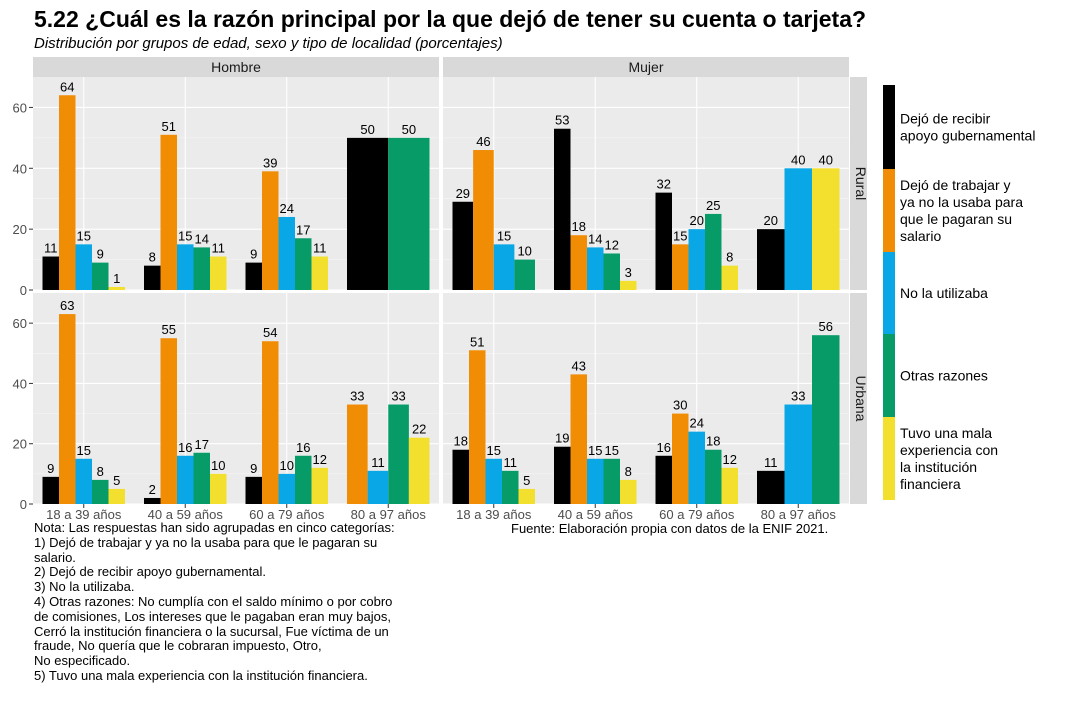  Describe the element at coordinates (628, 272) in the screenshot. I see `data-label: 3` at that location.